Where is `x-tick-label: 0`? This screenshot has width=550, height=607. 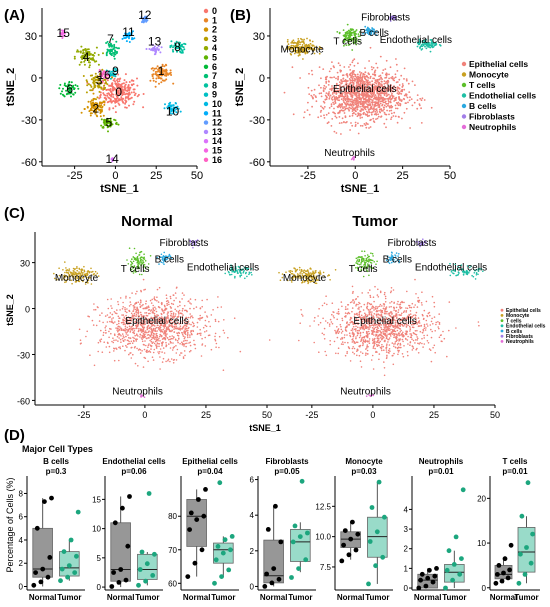
x-tick-label: 0 is located at coordinates (372, 415).